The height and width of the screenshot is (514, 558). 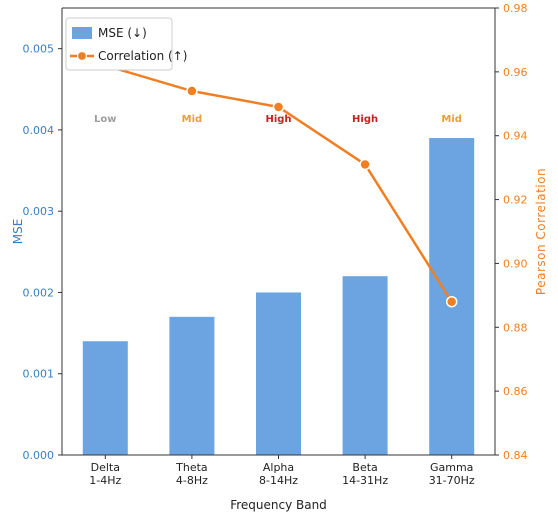 I want to click on legend-bar-swatch, so click(x=82, y=33).